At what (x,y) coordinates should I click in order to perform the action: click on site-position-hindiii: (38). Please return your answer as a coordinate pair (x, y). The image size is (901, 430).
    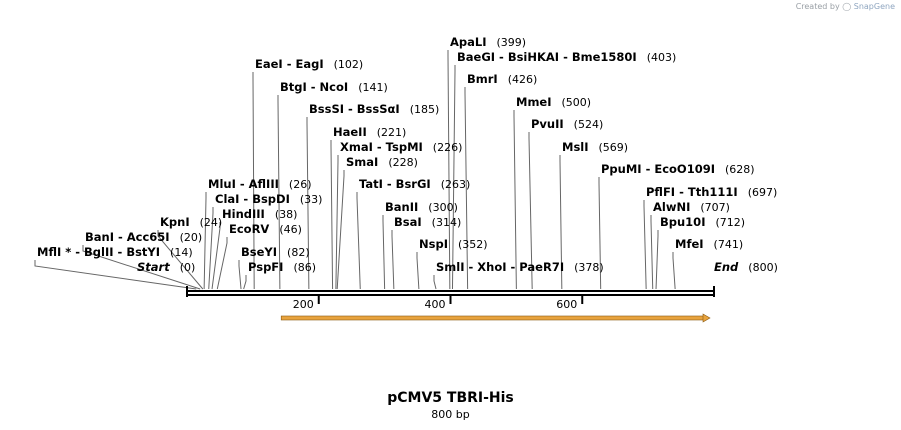
    Looking at the image, I should click on (286, 214).